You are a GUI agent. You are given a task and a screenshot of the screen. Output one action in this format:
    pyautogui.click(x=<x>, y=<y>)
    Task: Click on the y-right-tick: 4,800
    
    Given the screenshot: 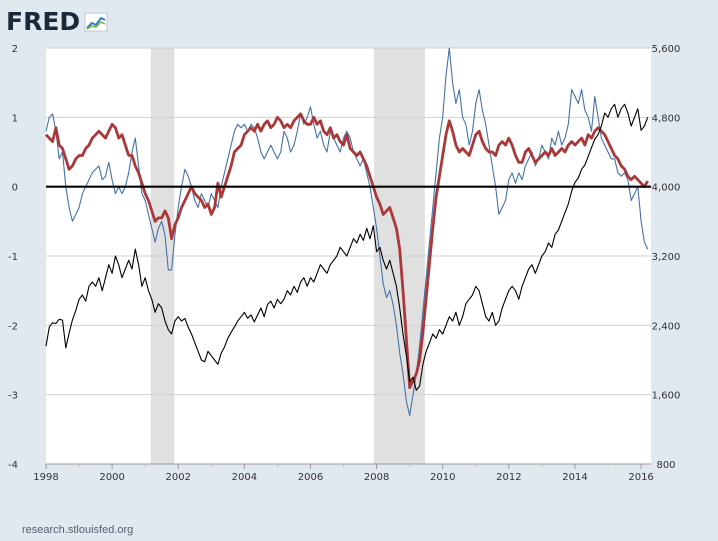 What is the action you would take?
    pyautogui.click(x=666, y=118)
    